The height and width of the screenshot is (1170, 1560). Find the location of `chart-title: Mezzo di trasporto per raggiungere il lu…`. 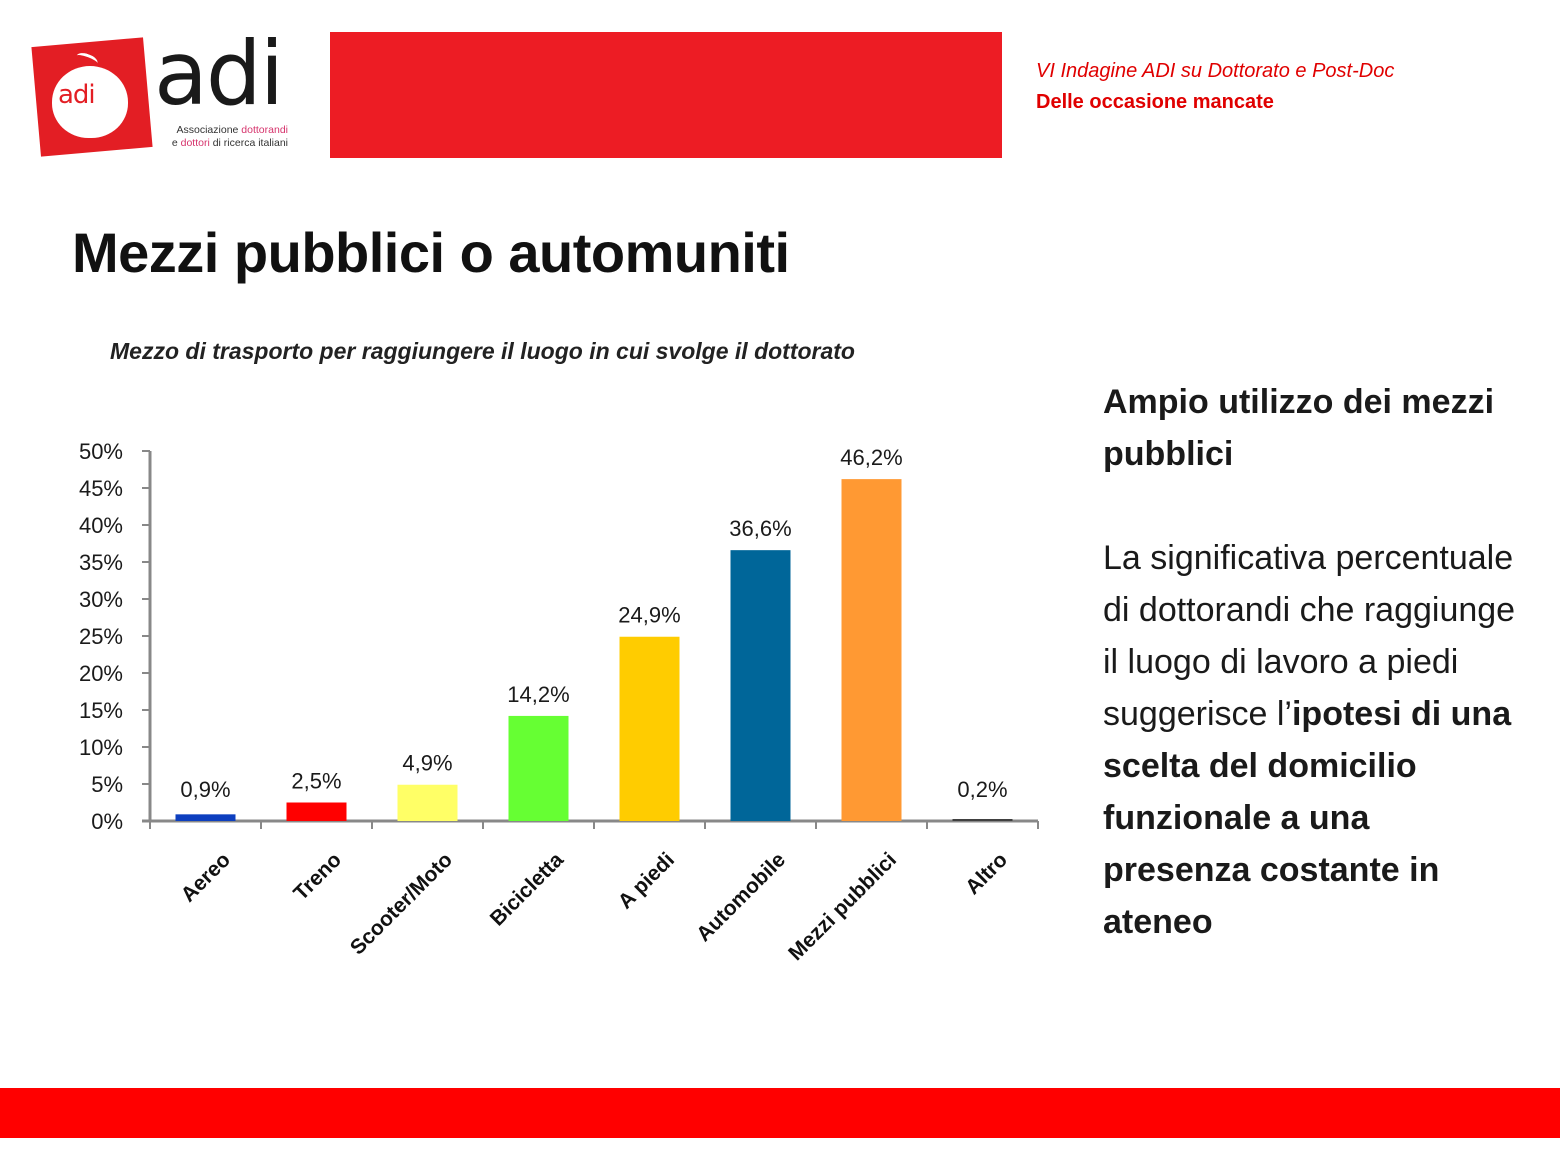

chart-title: Mezzo di trasporto per raggiungere il lu… is located at coordinates (482, 351).